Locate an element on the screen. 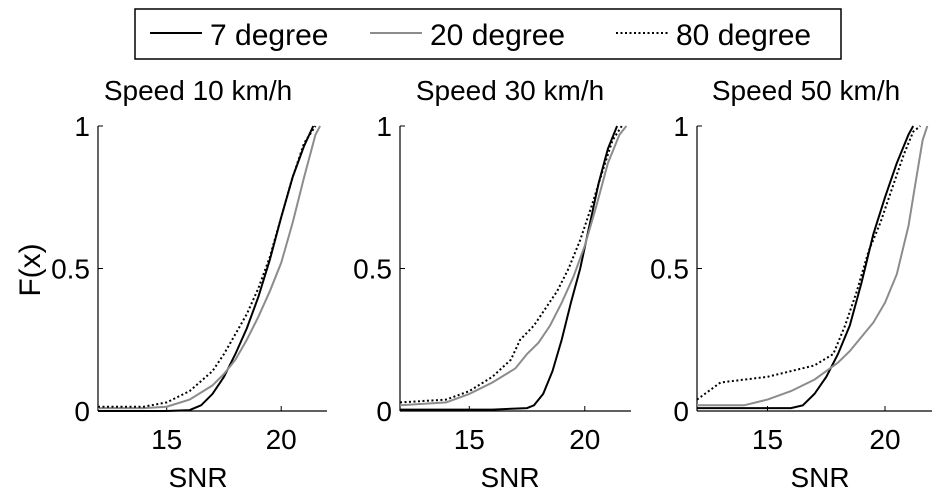  y-axis-label: F(x) is located at coordinates (30, 269).